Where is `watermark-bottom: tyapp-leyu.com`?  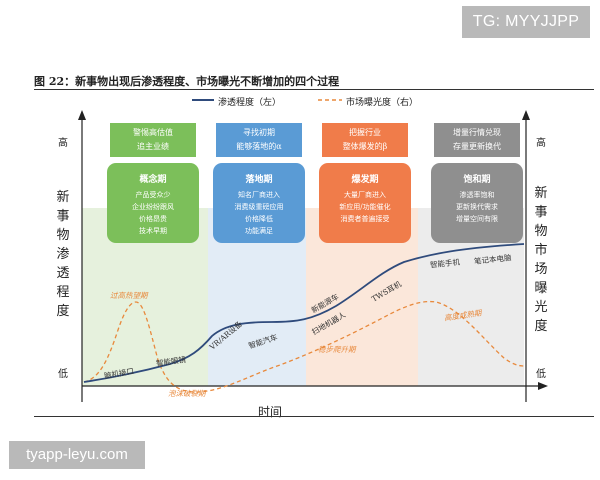 watermark-bottom: tyapp-leyu.com is located at coordinates (77, 455).